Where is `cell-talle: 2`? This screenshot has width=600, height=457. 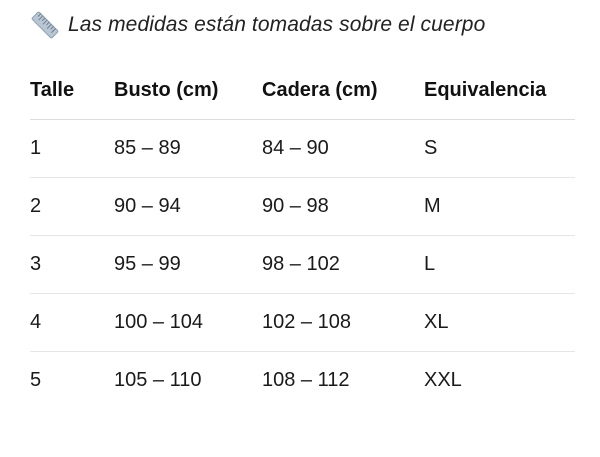 cell-talle: 2 is located at coordinates (72, 206).